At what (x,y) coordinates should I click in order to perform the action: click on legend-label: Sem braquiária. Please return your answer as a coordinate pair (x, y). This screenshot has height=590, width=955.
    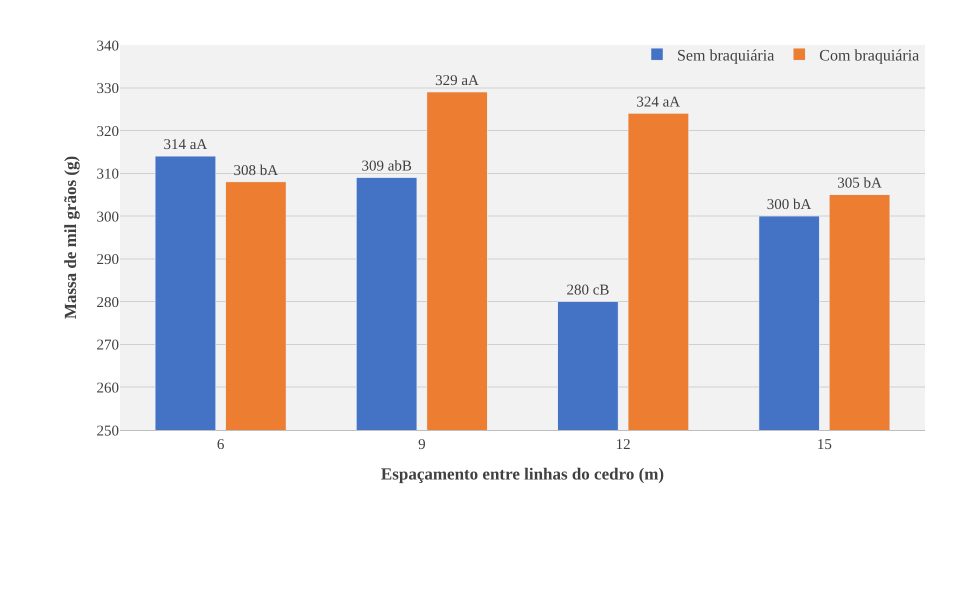
    Looking at the image, I should click on (725, 55).